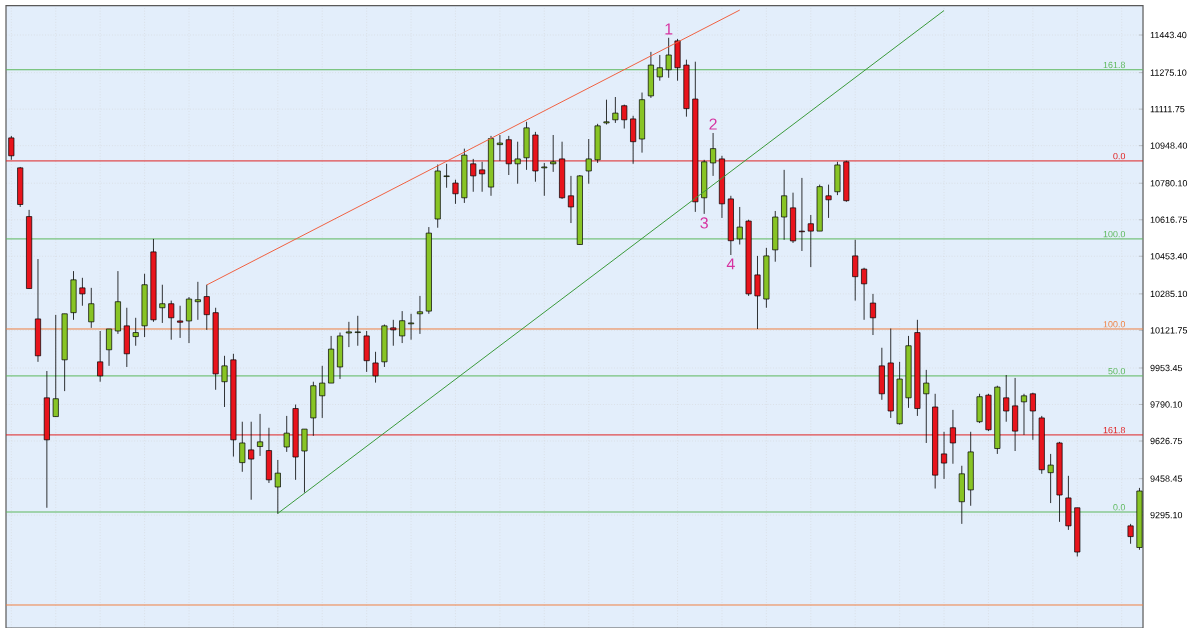  Describe the element at coordinates (1169, 294) in the screenshot. I see `y-tick-label: 10285.10` at that location.